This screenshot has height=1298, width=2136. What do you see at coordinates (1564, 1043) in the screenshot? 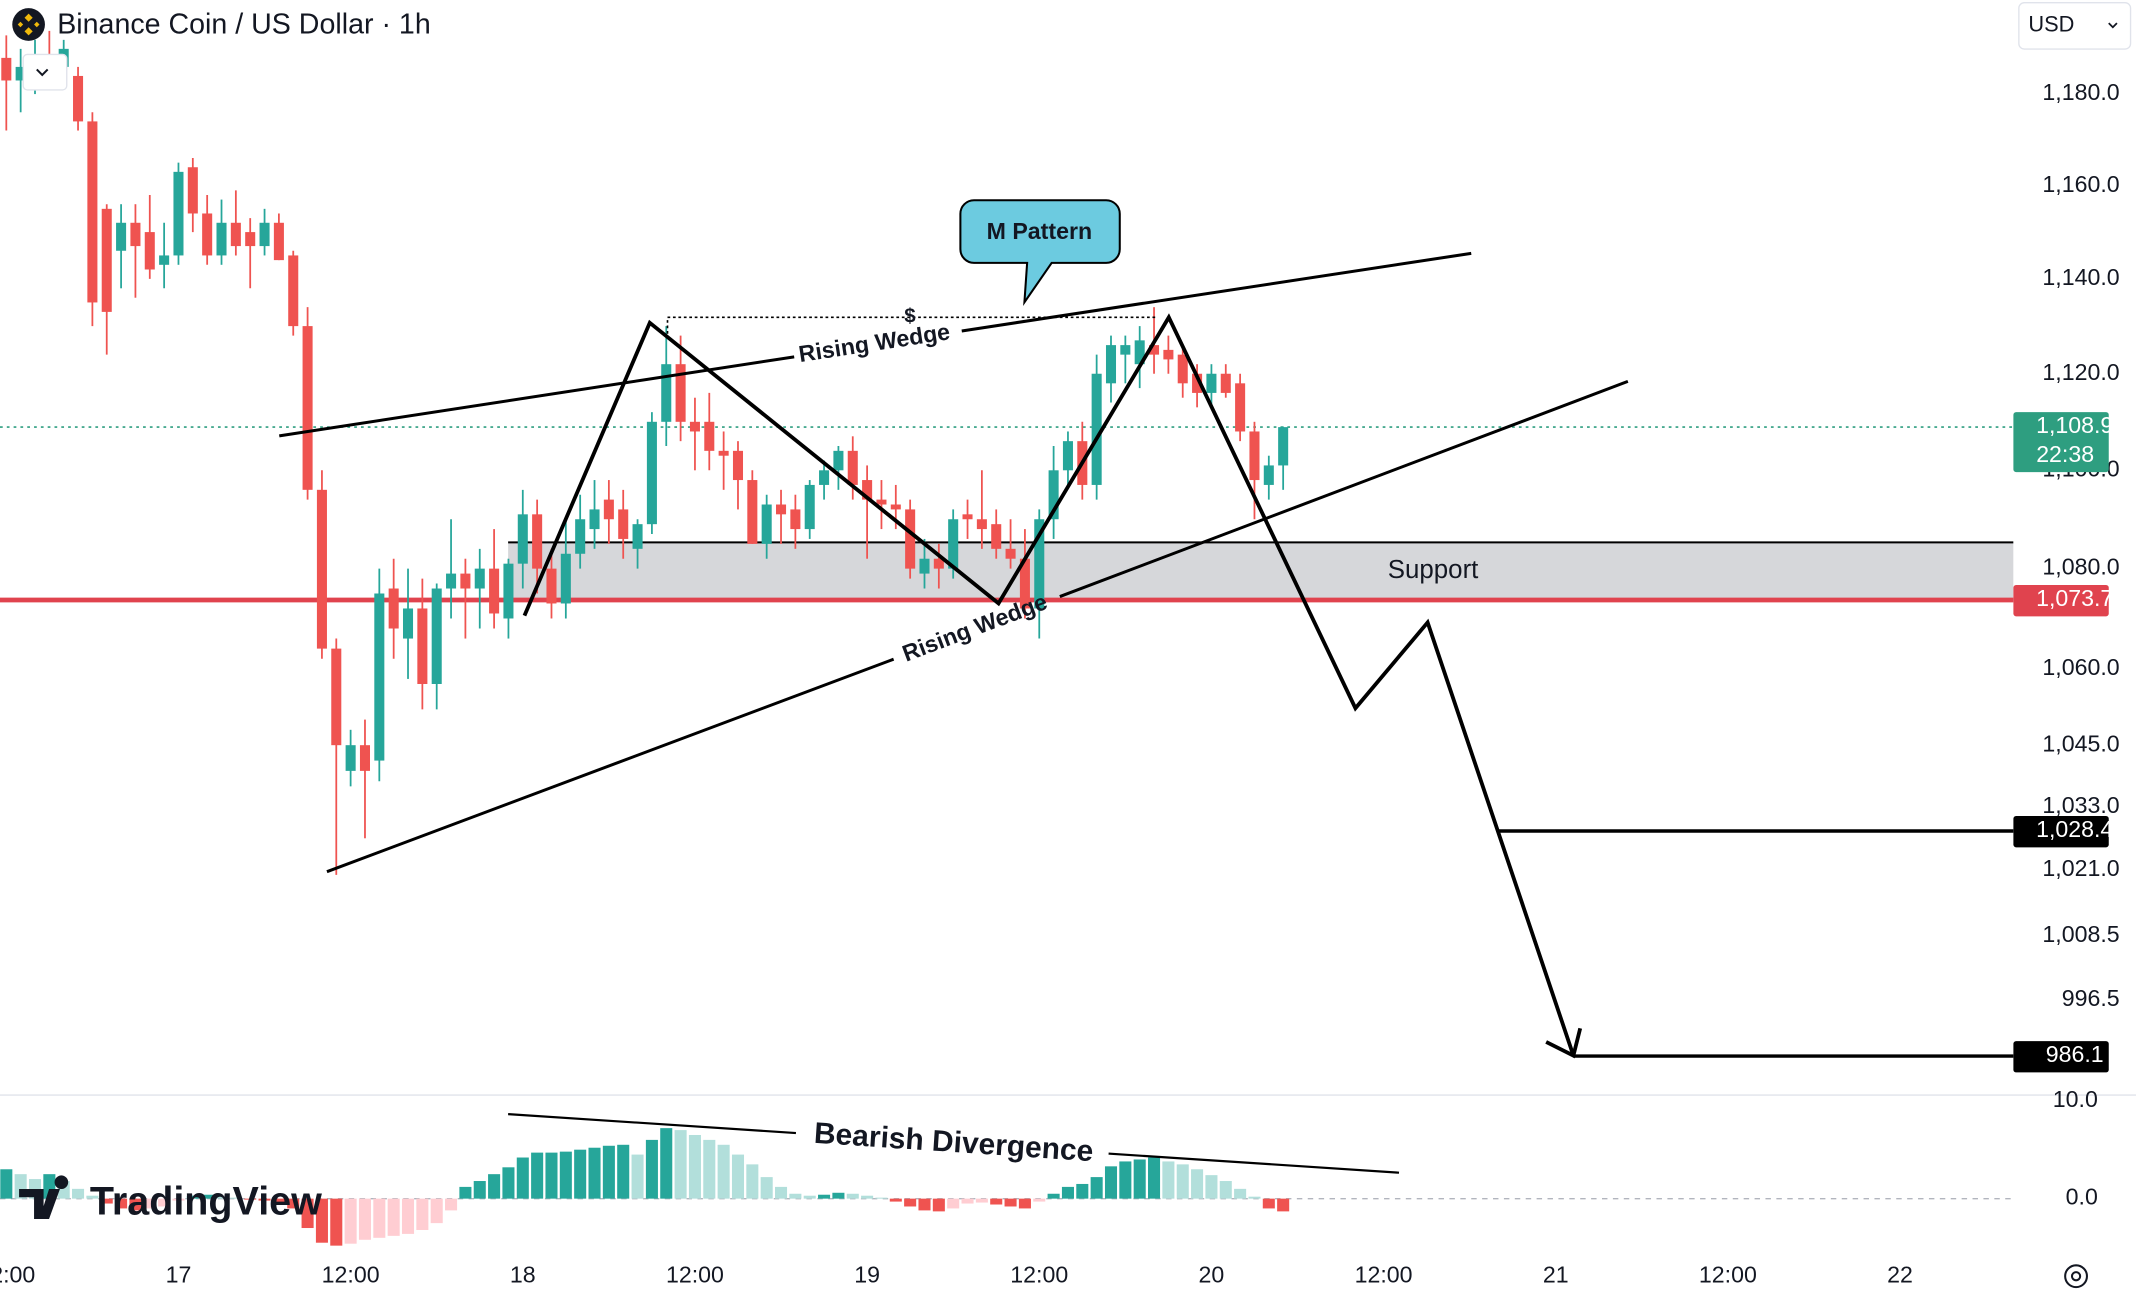
I see `arrow-head` at bounding box center [1564, 1043].